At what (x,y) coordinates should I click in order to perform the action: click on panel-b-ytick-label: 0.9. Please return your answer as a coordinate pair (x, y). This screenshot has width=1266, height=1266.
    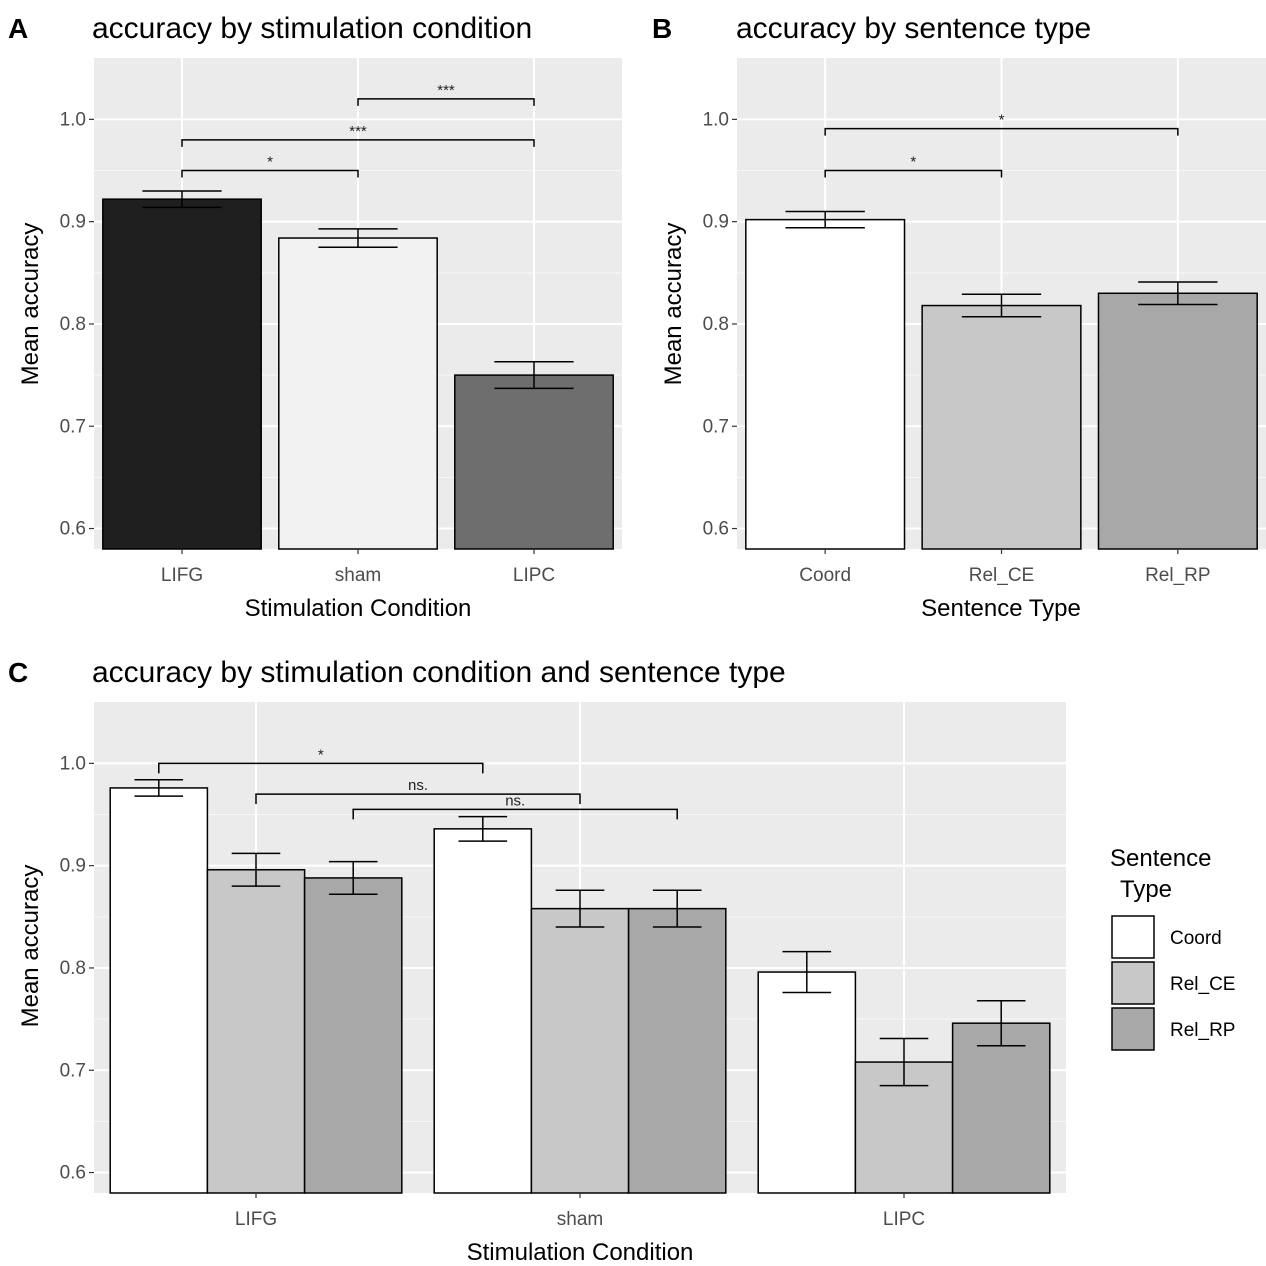
    Looking at the image, I should click on (716, 222).